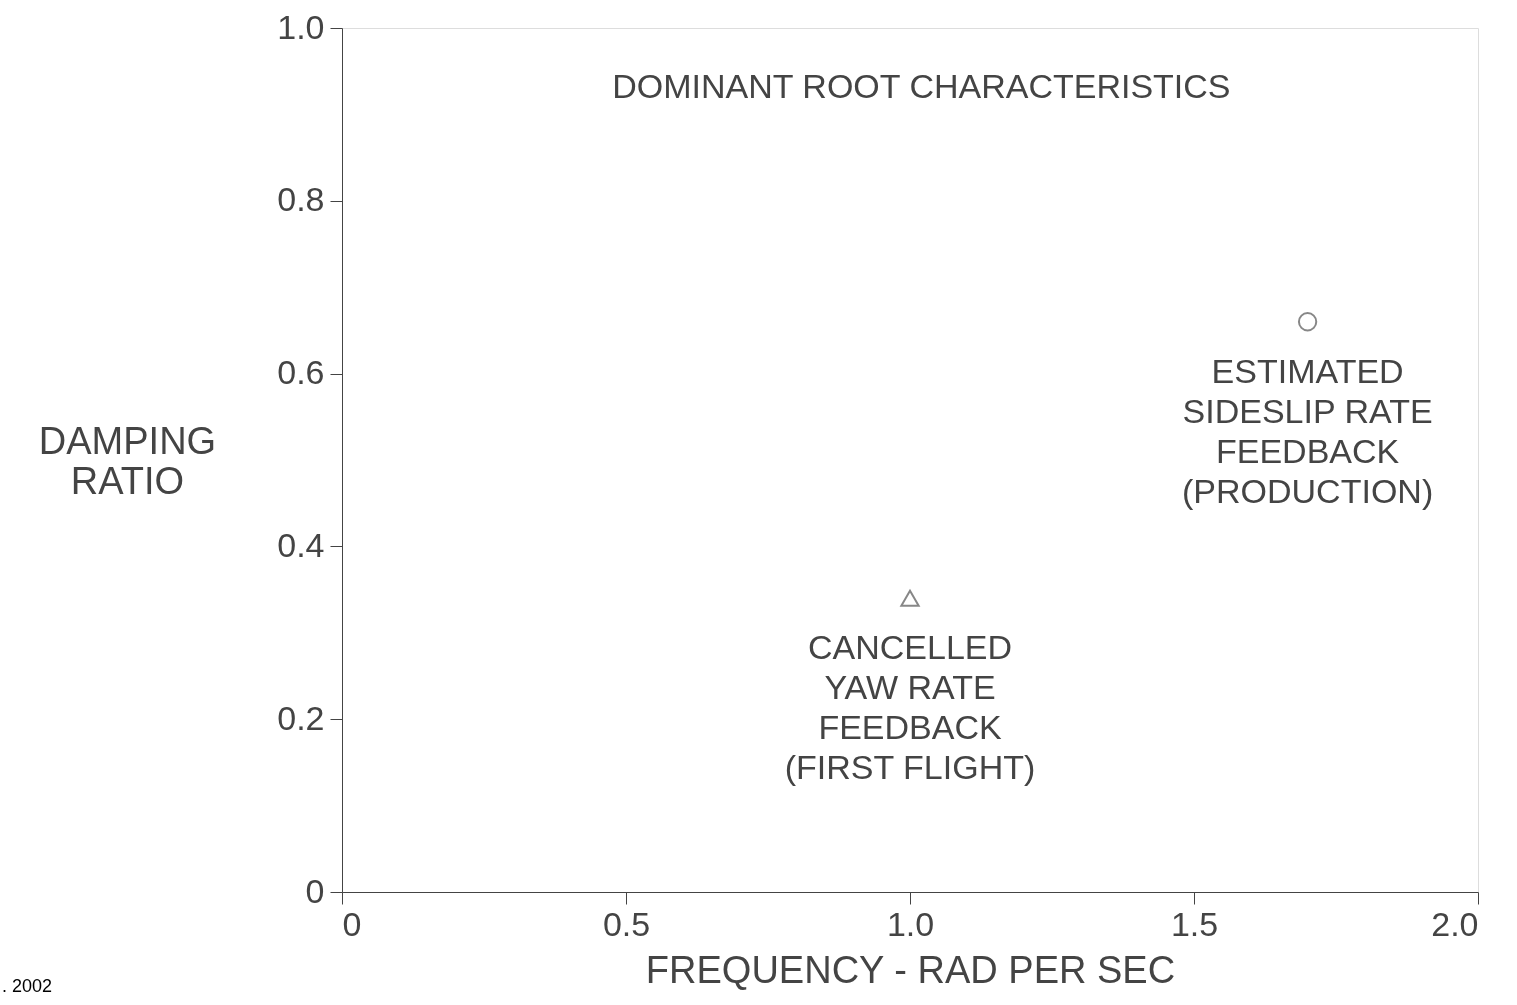  Describe the element at coordinates (301, 372) in the screenshot. I see `y-tick-label: 0.6` at that location.